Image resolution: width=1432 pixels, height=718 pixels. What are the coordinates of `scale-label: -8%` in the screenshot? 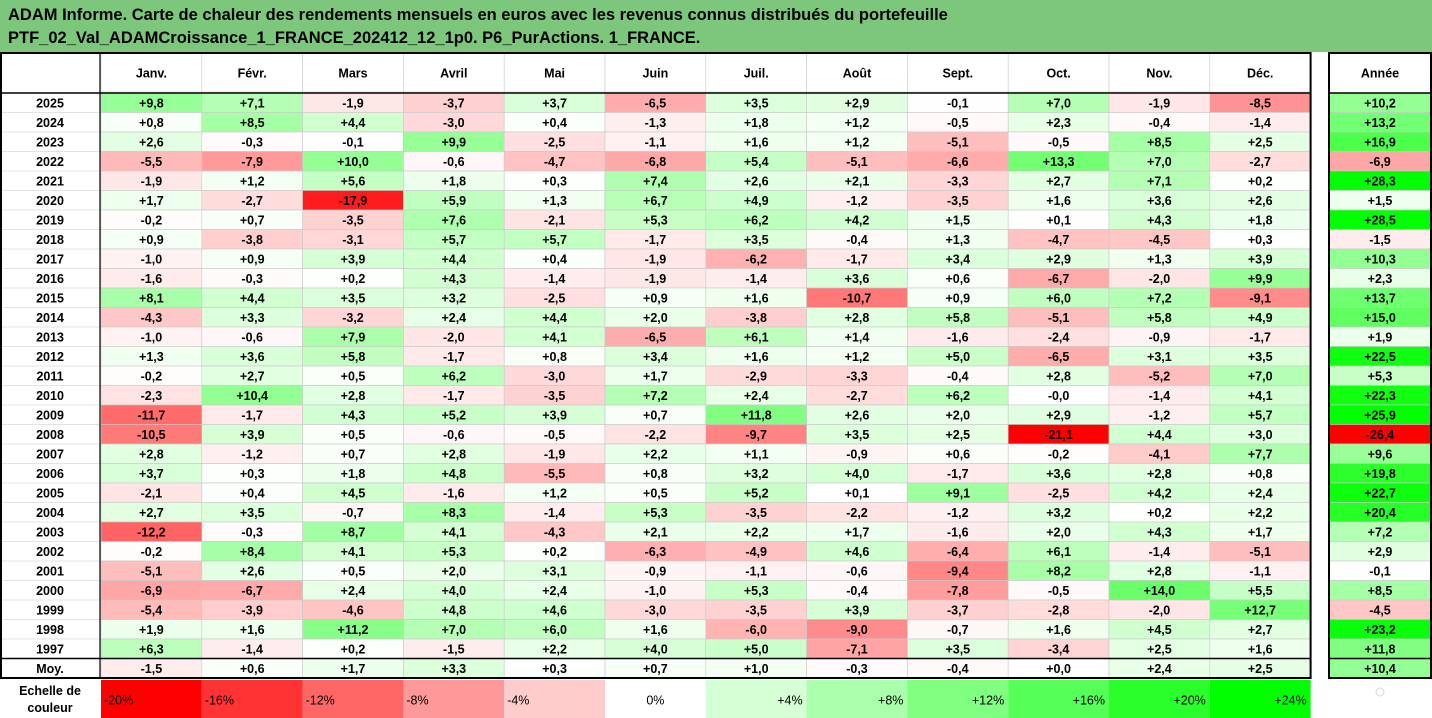 It's located at (417, 701).